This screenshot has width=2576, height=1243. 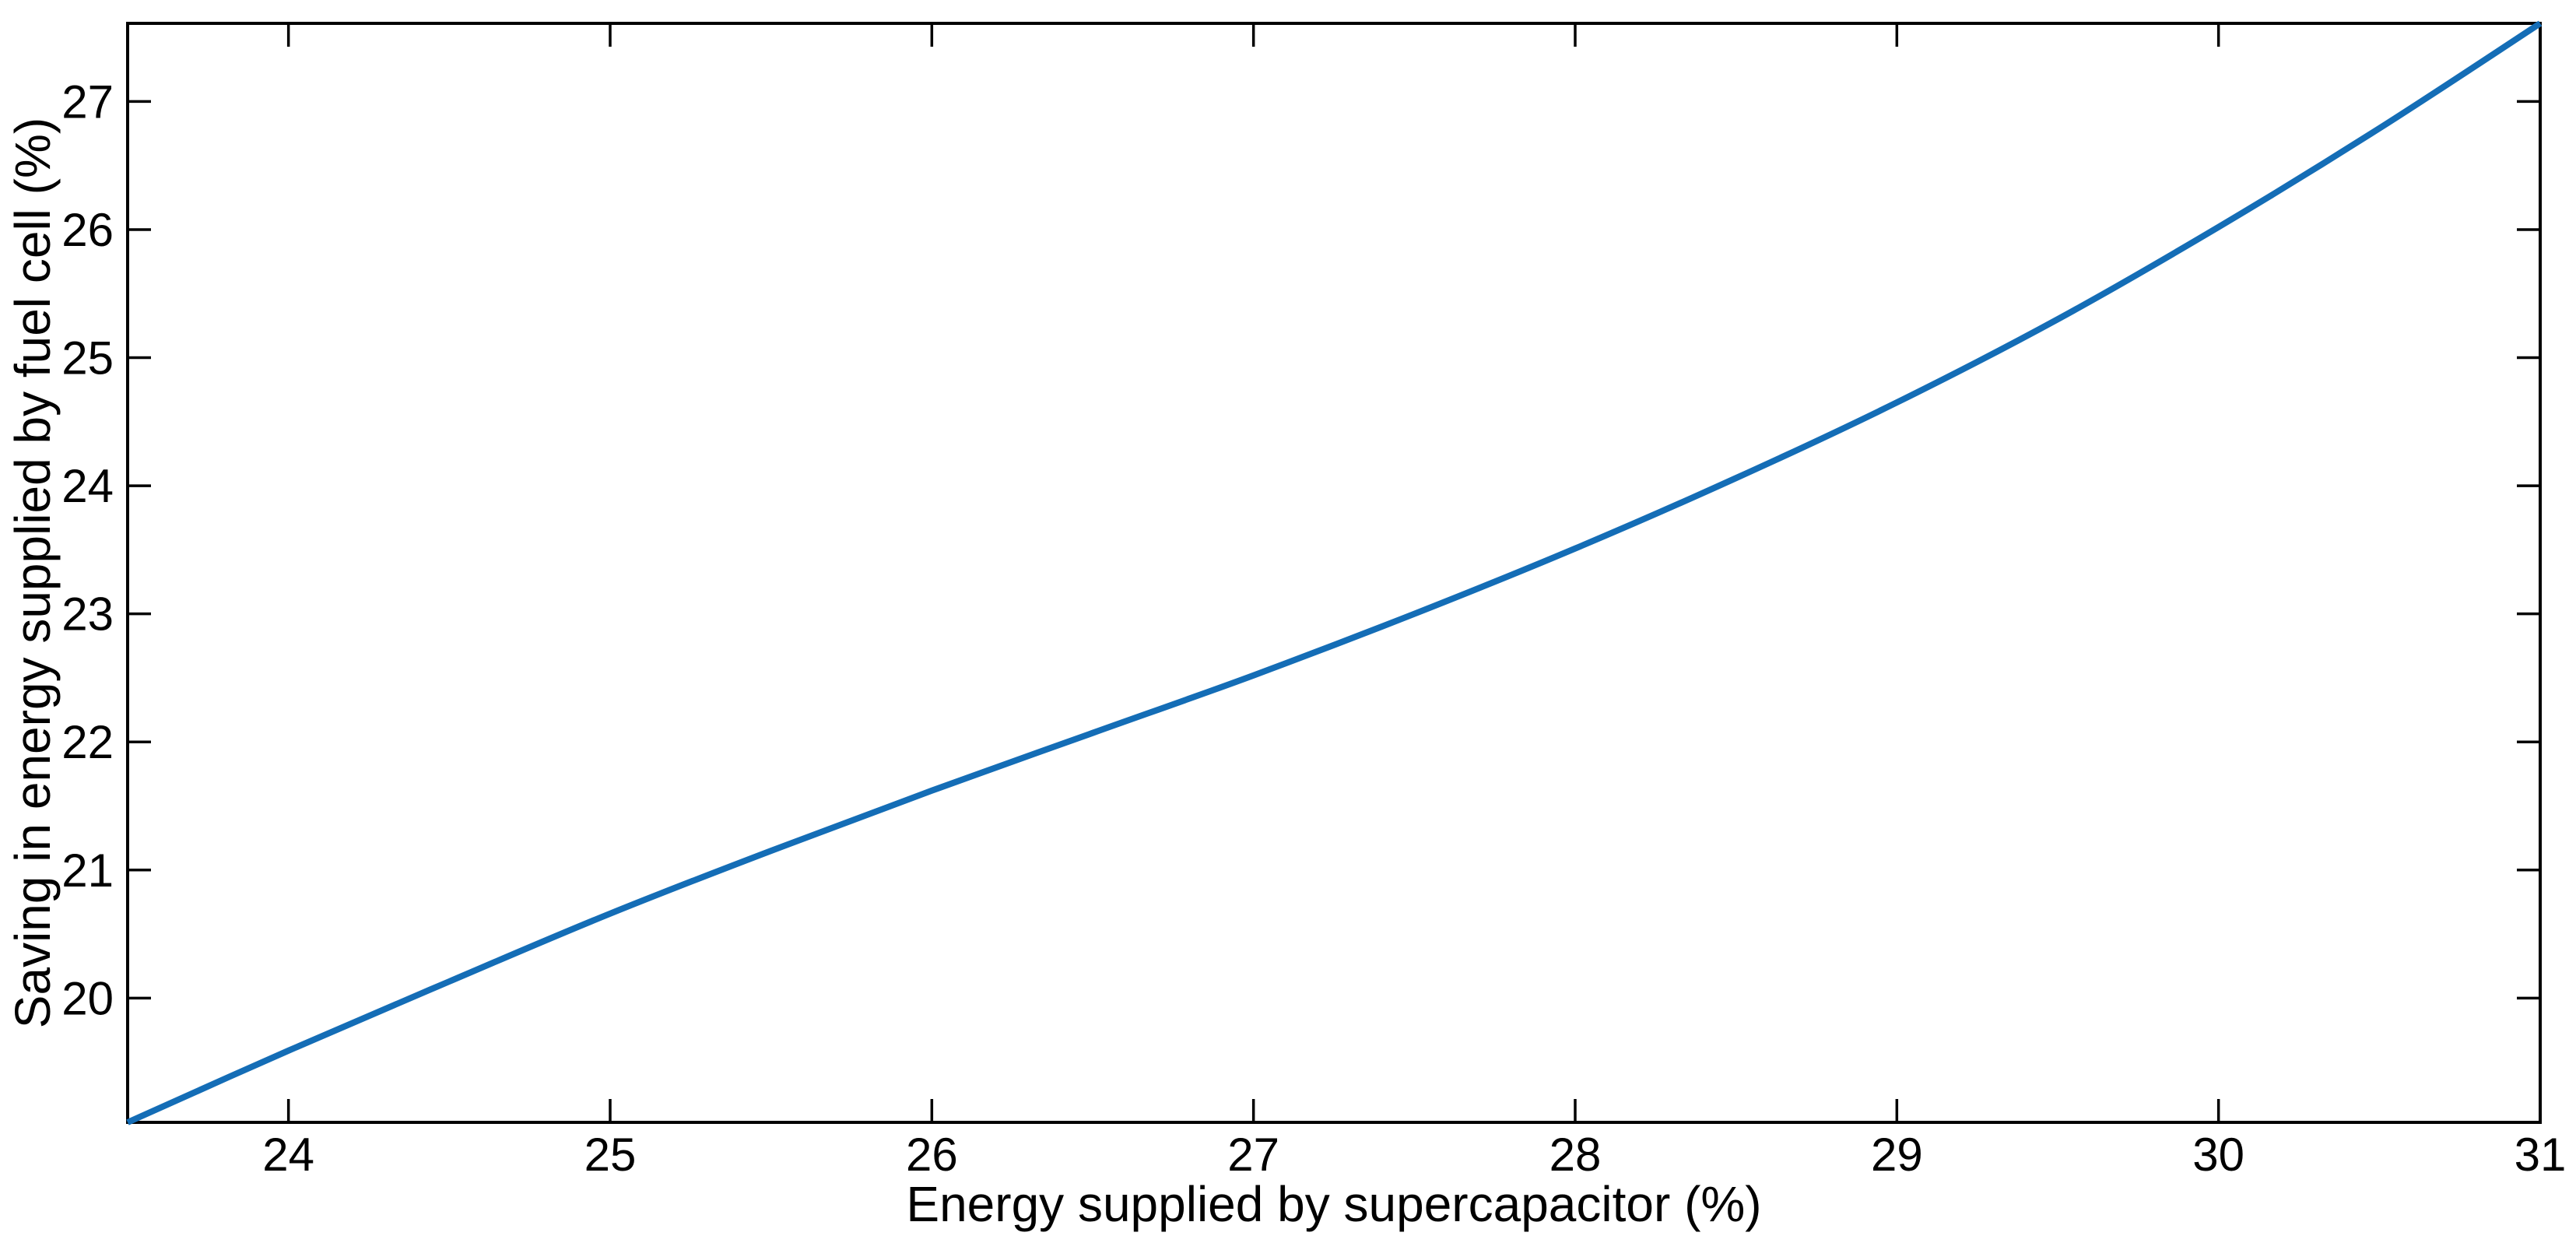 I want to click on x-tick-labels: 24 25 26 27 28 29 30 31, so click(x=1414, y=1155).